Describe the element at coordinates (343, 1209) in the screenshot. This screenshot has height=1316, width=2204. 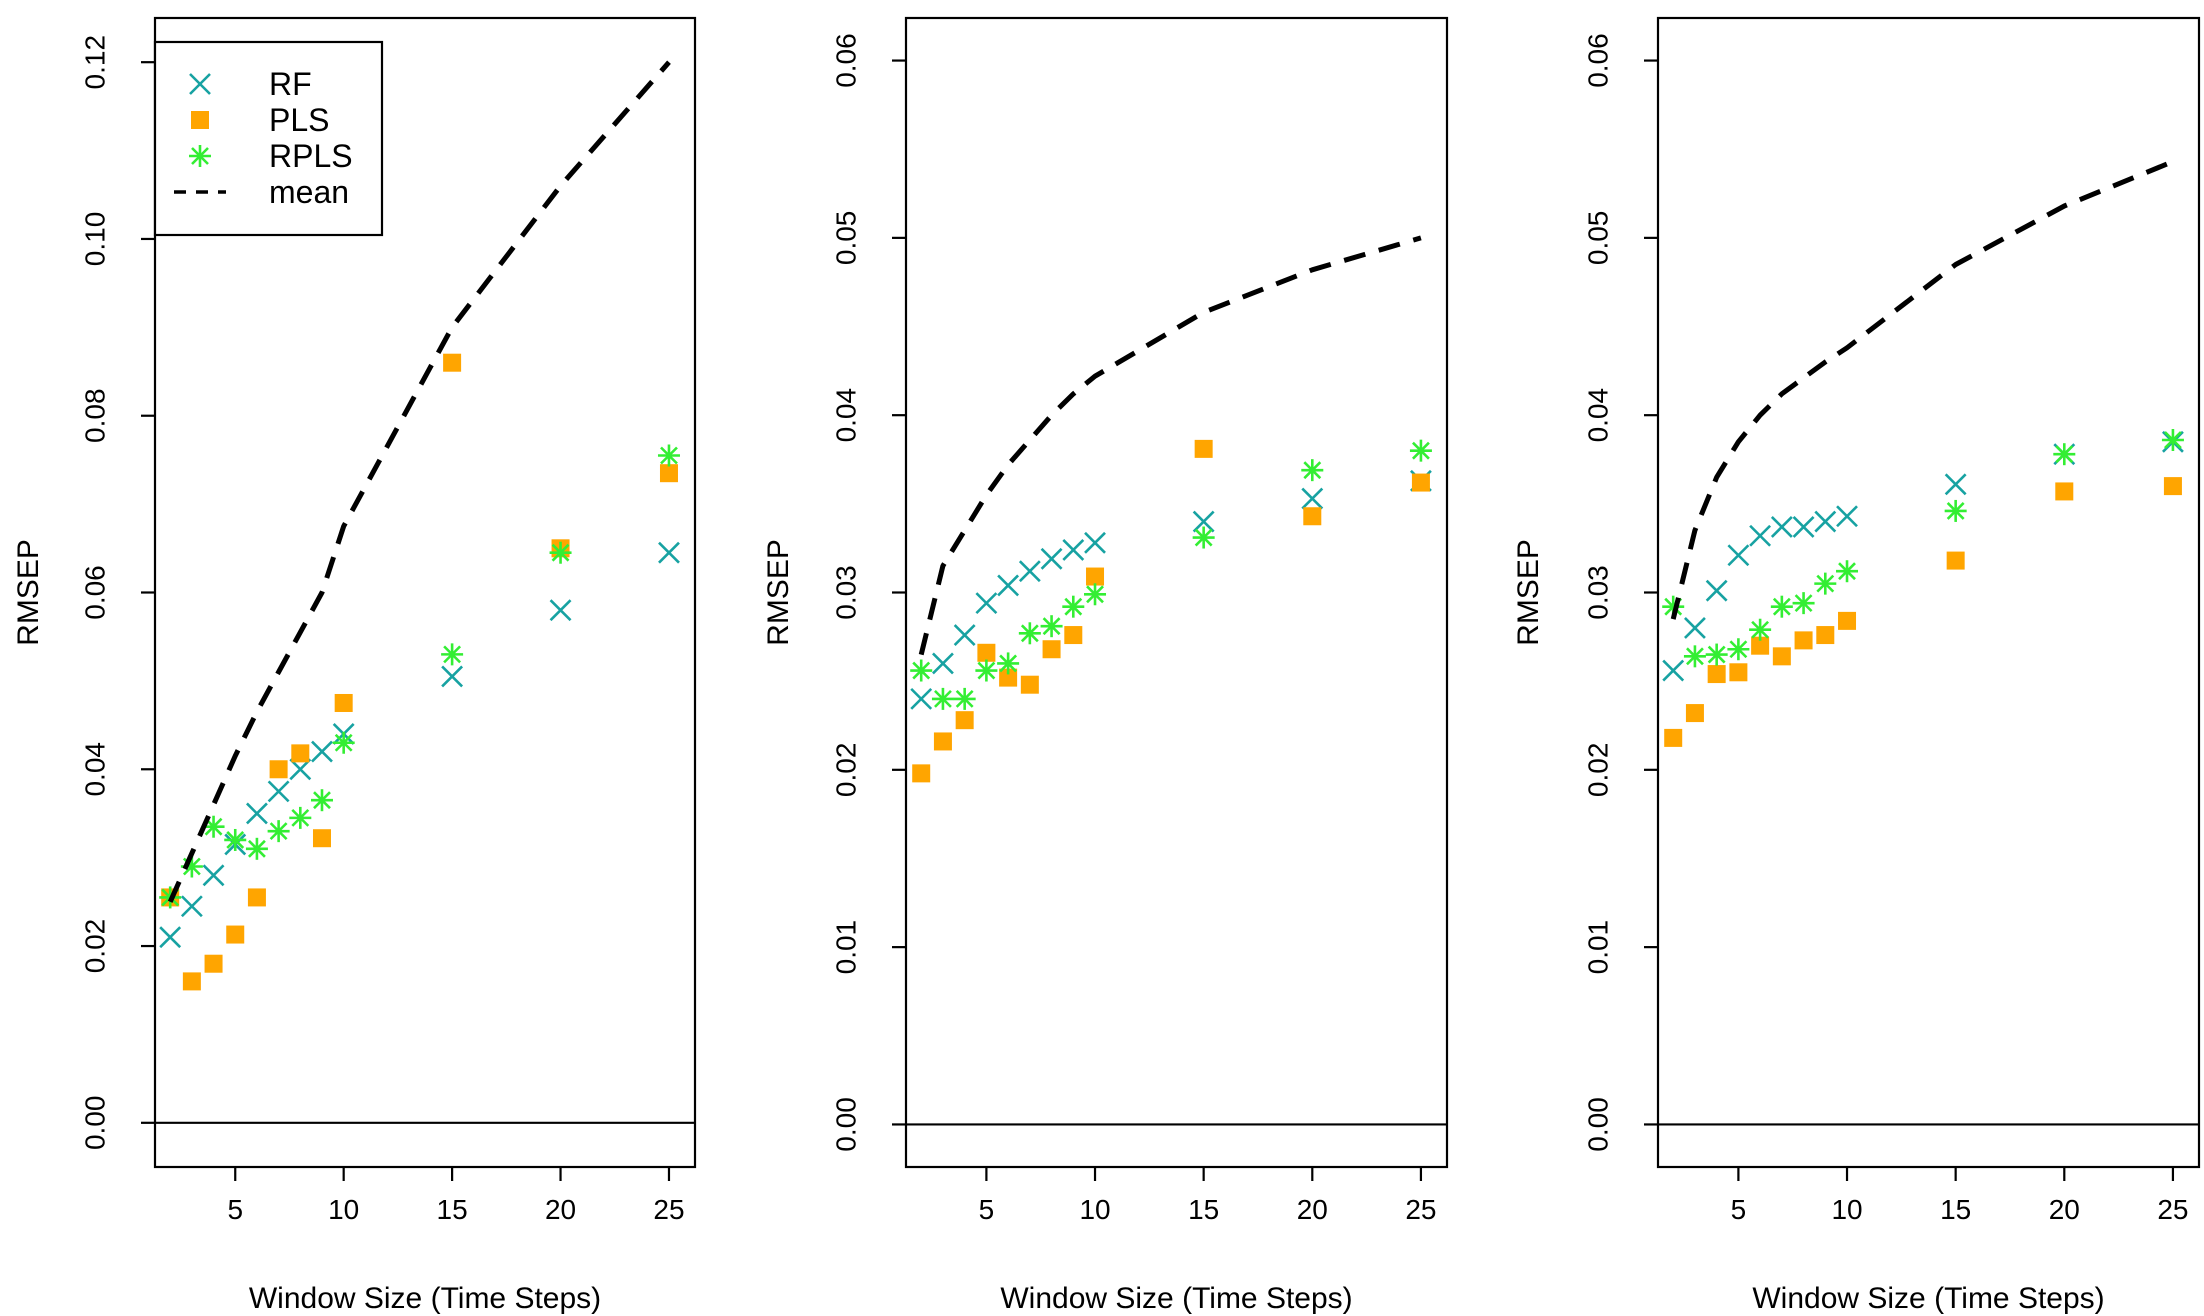
I see `x-tick-label: 10` at that location.